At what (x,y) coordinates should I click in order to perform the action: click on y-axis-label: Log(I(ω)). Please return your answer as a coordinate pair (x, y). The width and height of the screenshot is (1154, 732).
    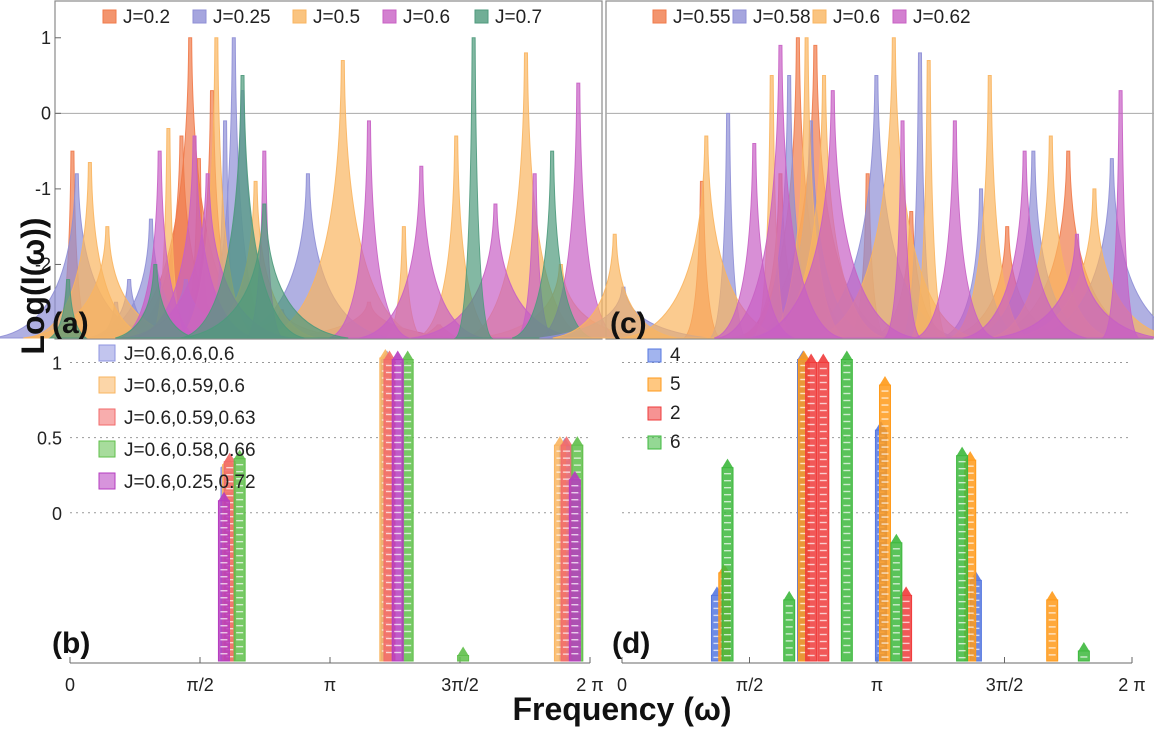
    Looking at the image, I should click on (33, 285).